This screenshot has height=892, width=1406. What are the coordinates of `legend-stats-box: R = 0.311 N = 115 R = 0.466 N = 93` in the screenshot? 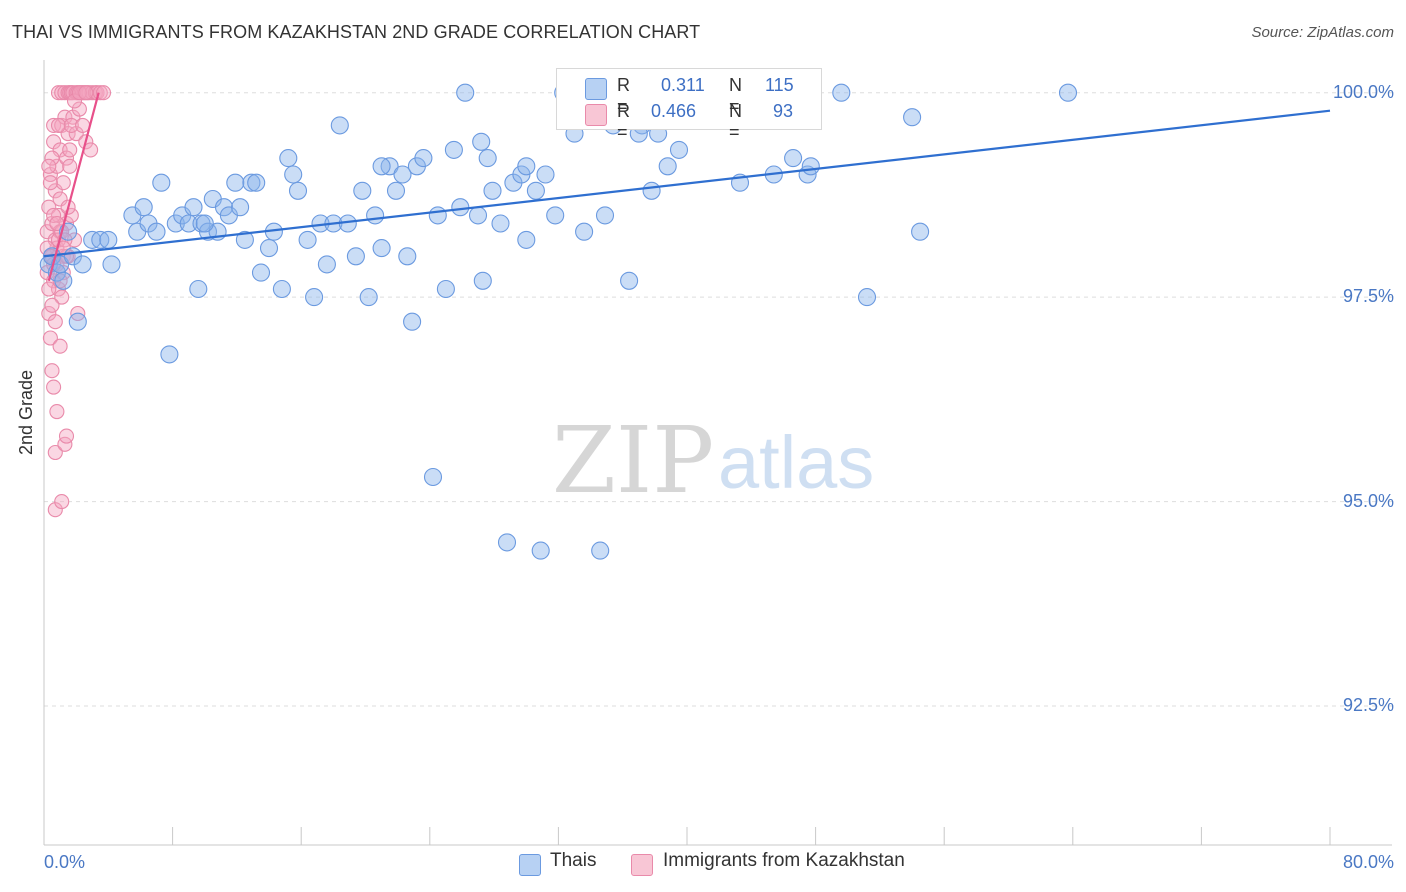 It's located at (689, 105).